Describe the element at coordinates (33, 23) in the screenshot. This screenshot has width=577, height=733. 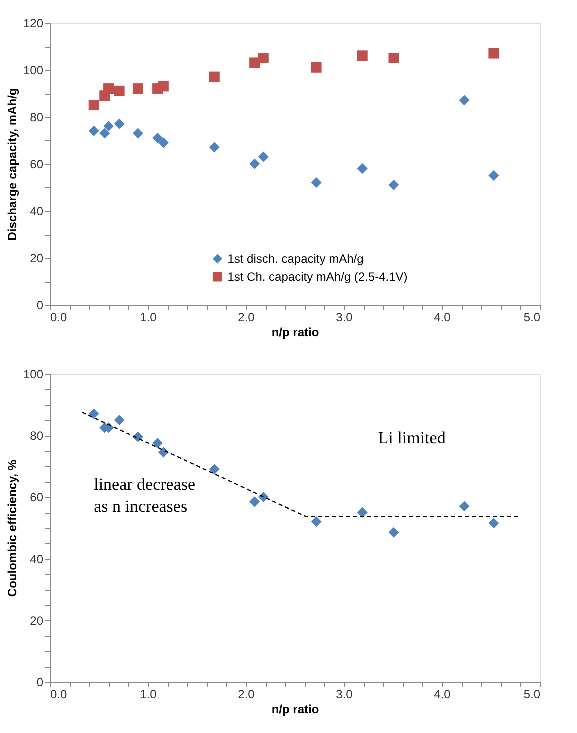
I see `y-tick-label: 120` at that location.